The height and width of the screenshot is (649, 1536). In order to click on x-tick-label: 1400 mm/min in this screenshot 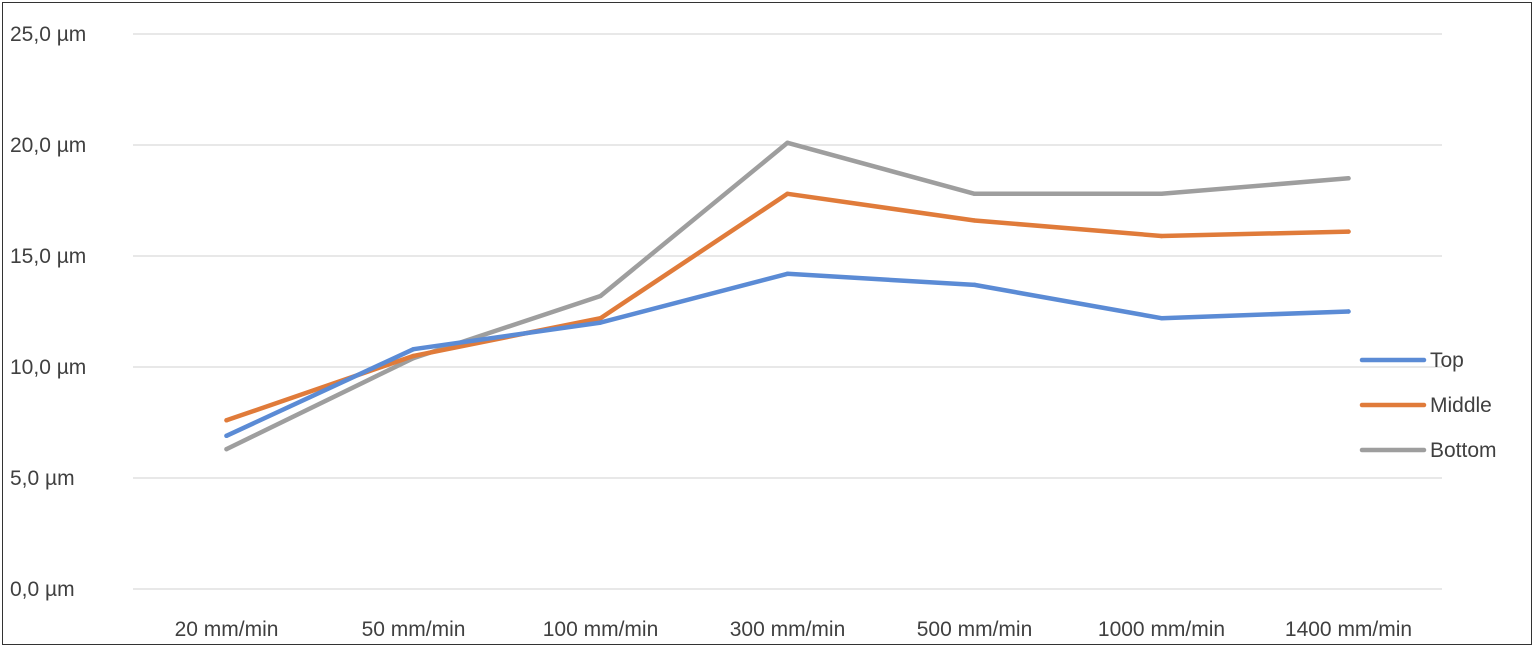, I will do `click(1348, 629)`.